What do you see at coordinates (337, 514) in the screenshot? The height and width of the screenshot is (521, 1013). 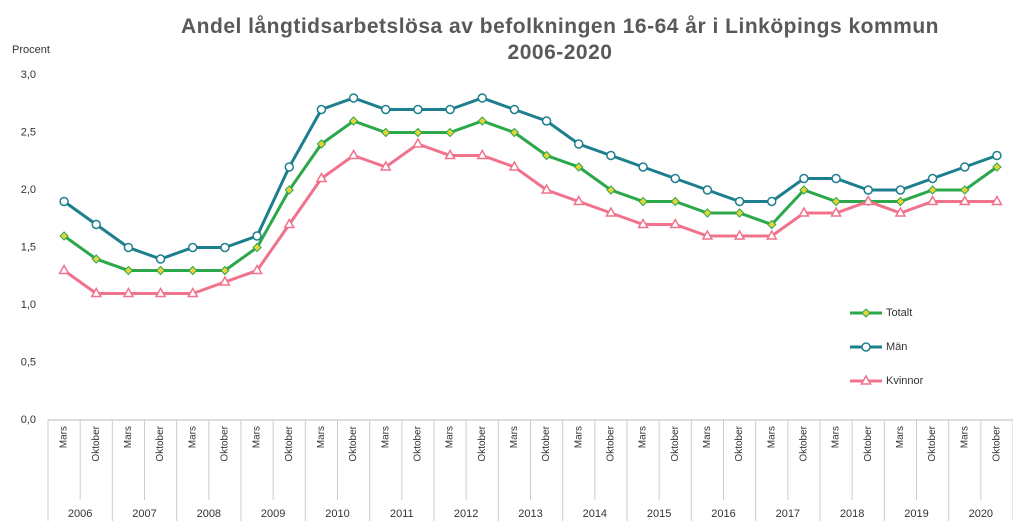 I see `year-label: 2010` at bounding box center [337, 514].